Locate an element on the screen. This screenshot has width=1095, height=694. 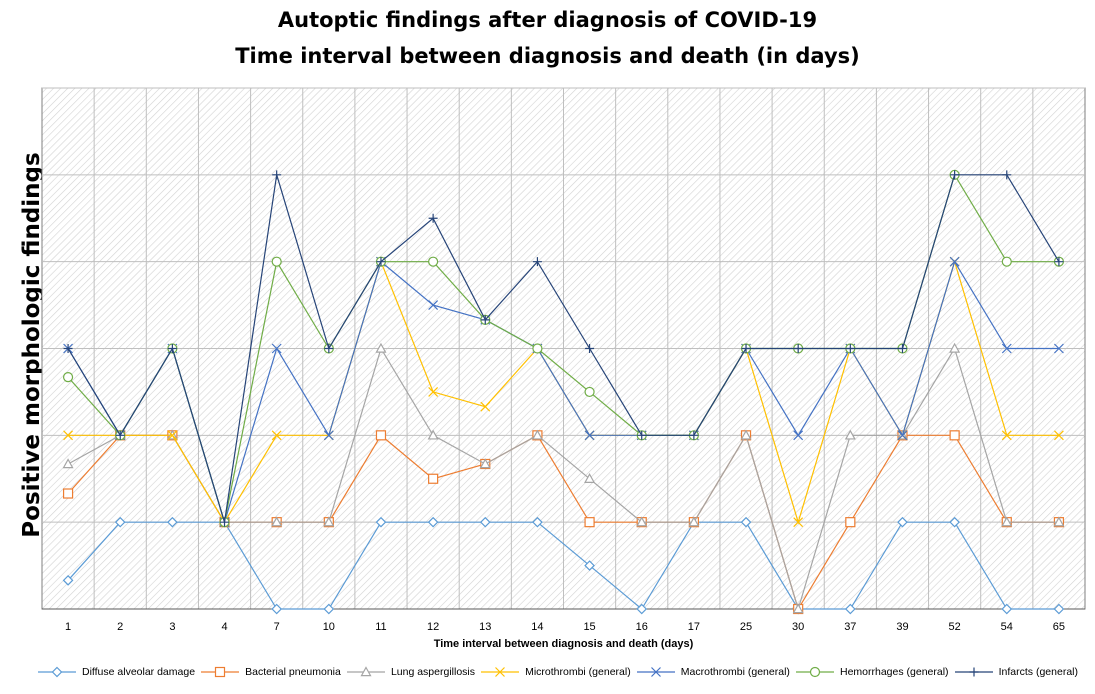
square-marker-icon is located at coordinates (220, 672).